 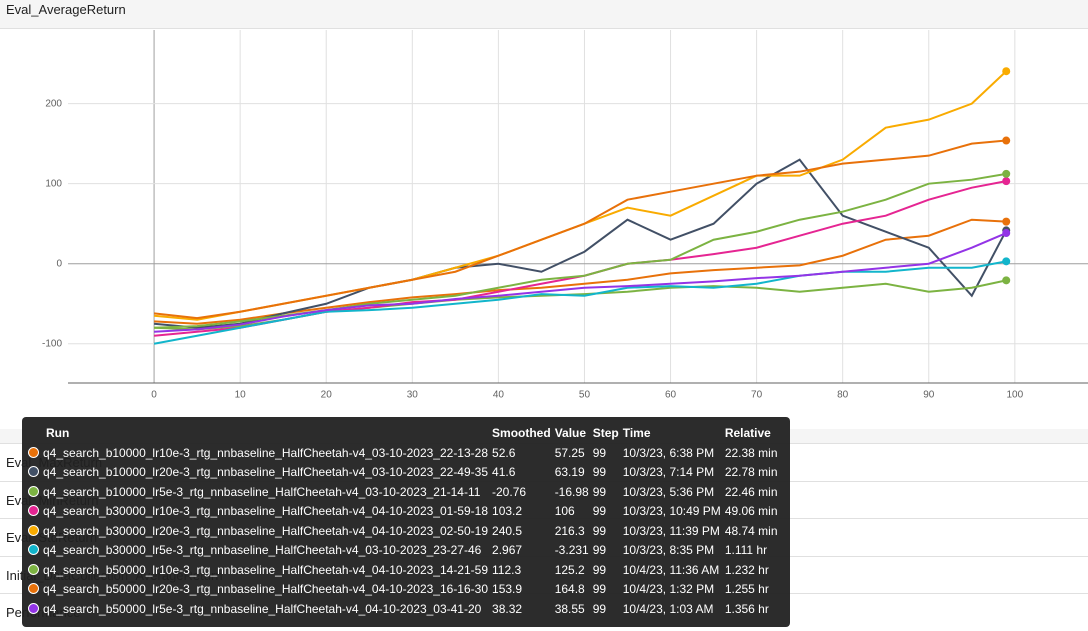 I want to click on cell-text: 153.9, so click(x=507, y=589).